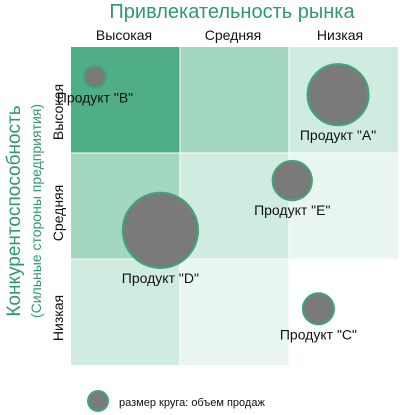 This screenshot has height=415, width=400. Describe the element at coordinates (14, 210) in the screenshot. I see `y-axis-title: Конкурентоспособность` at that location.